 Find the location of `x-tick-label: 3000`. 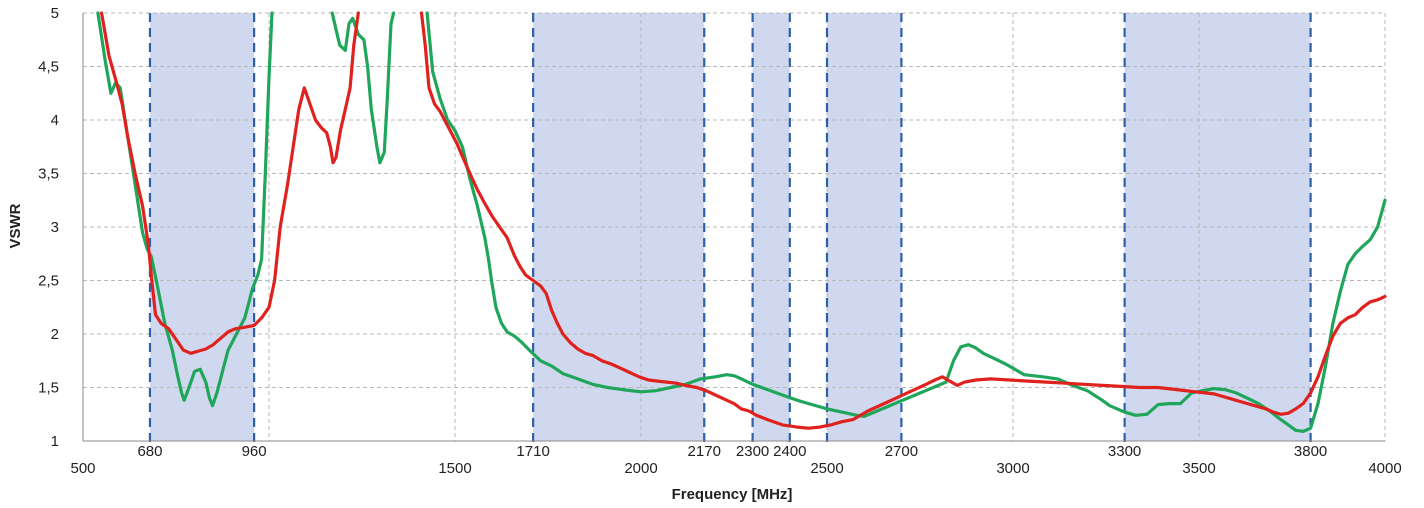

x-tick-label: 3000 is located at coordinates (1012, 468).